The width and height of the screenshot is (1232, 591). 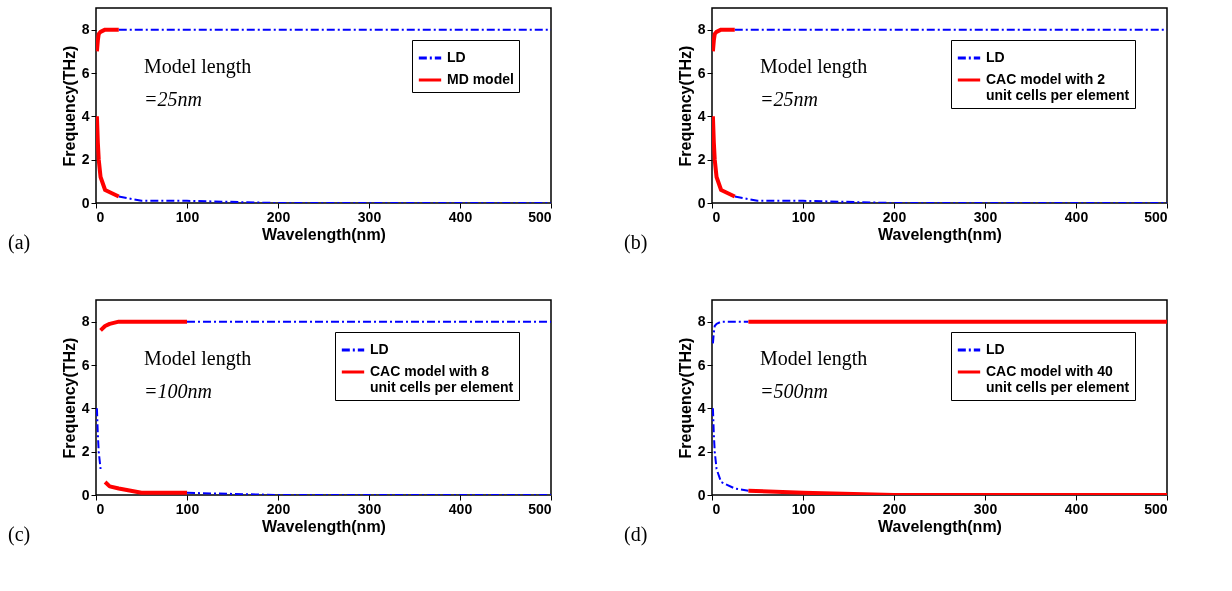 What do you see at coordinates (1058, 379) in the screenshot?
I see `legend-label: CAC model with 40 unit cells per element` at bounding box center [1058, 379].